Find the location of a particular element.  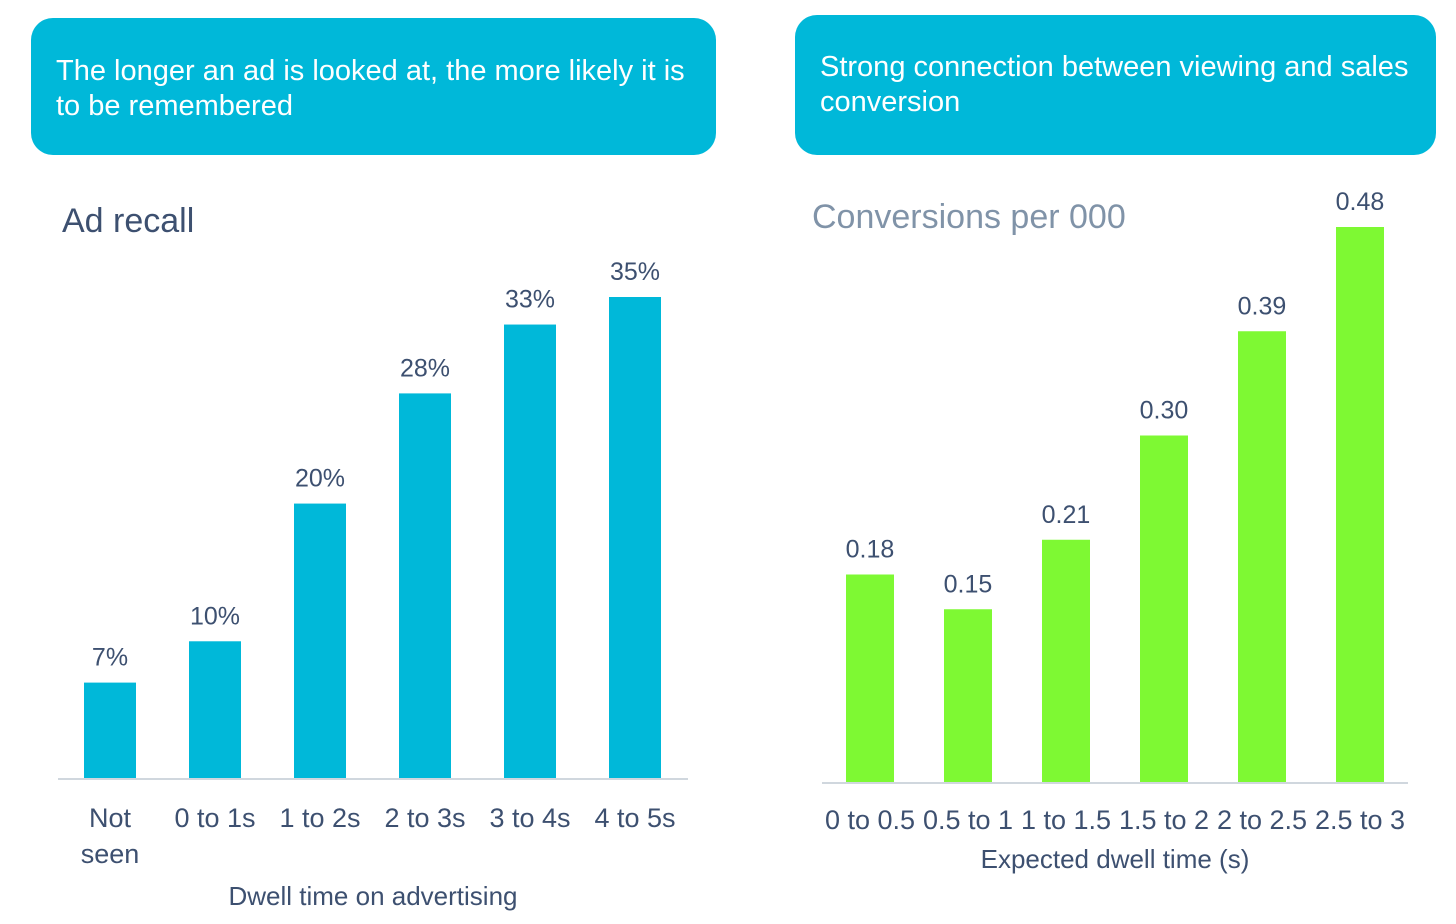

recall-tick-label-3: 2 to 3s is located at coordinates (424, 818).